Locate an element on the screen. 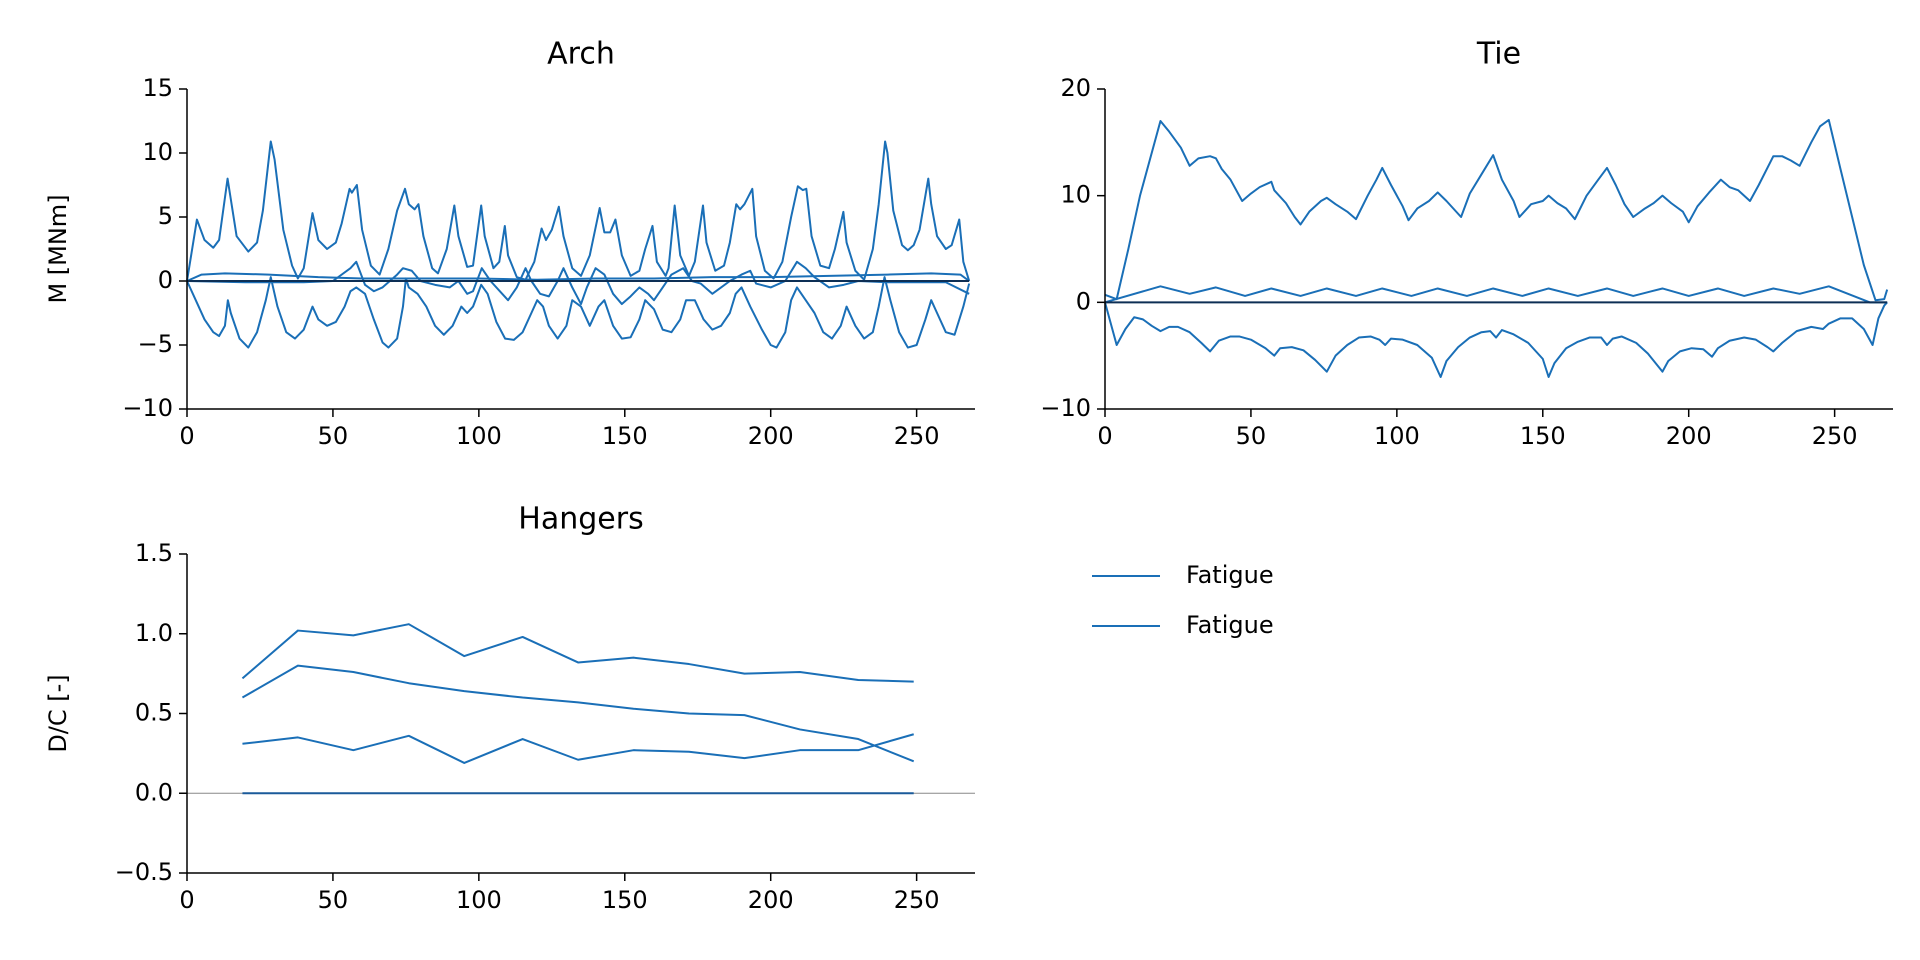 The width and height of the screenshot is (1920, 960). y-tick-label: −5 is located at coordinates (155, 344).